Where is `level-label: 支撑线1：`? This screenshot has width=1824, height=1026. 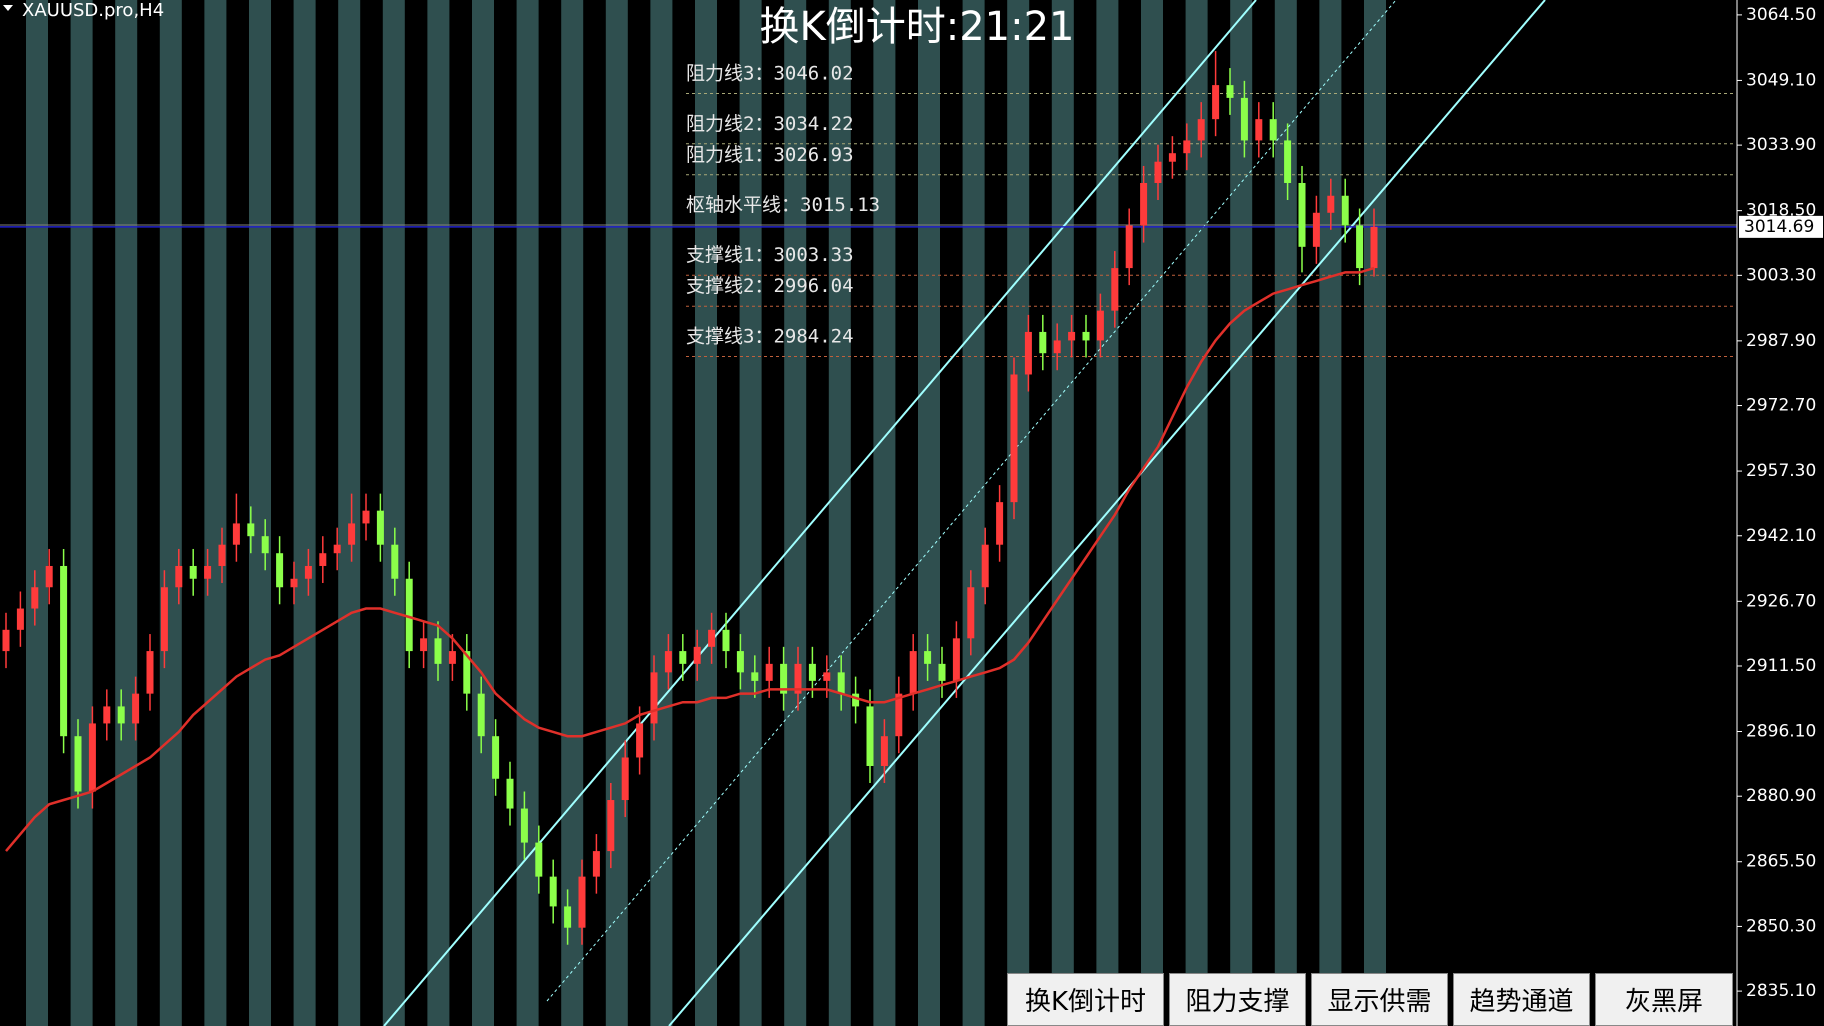 level-label: 支撑线1： is located at coordinates (729, 255).